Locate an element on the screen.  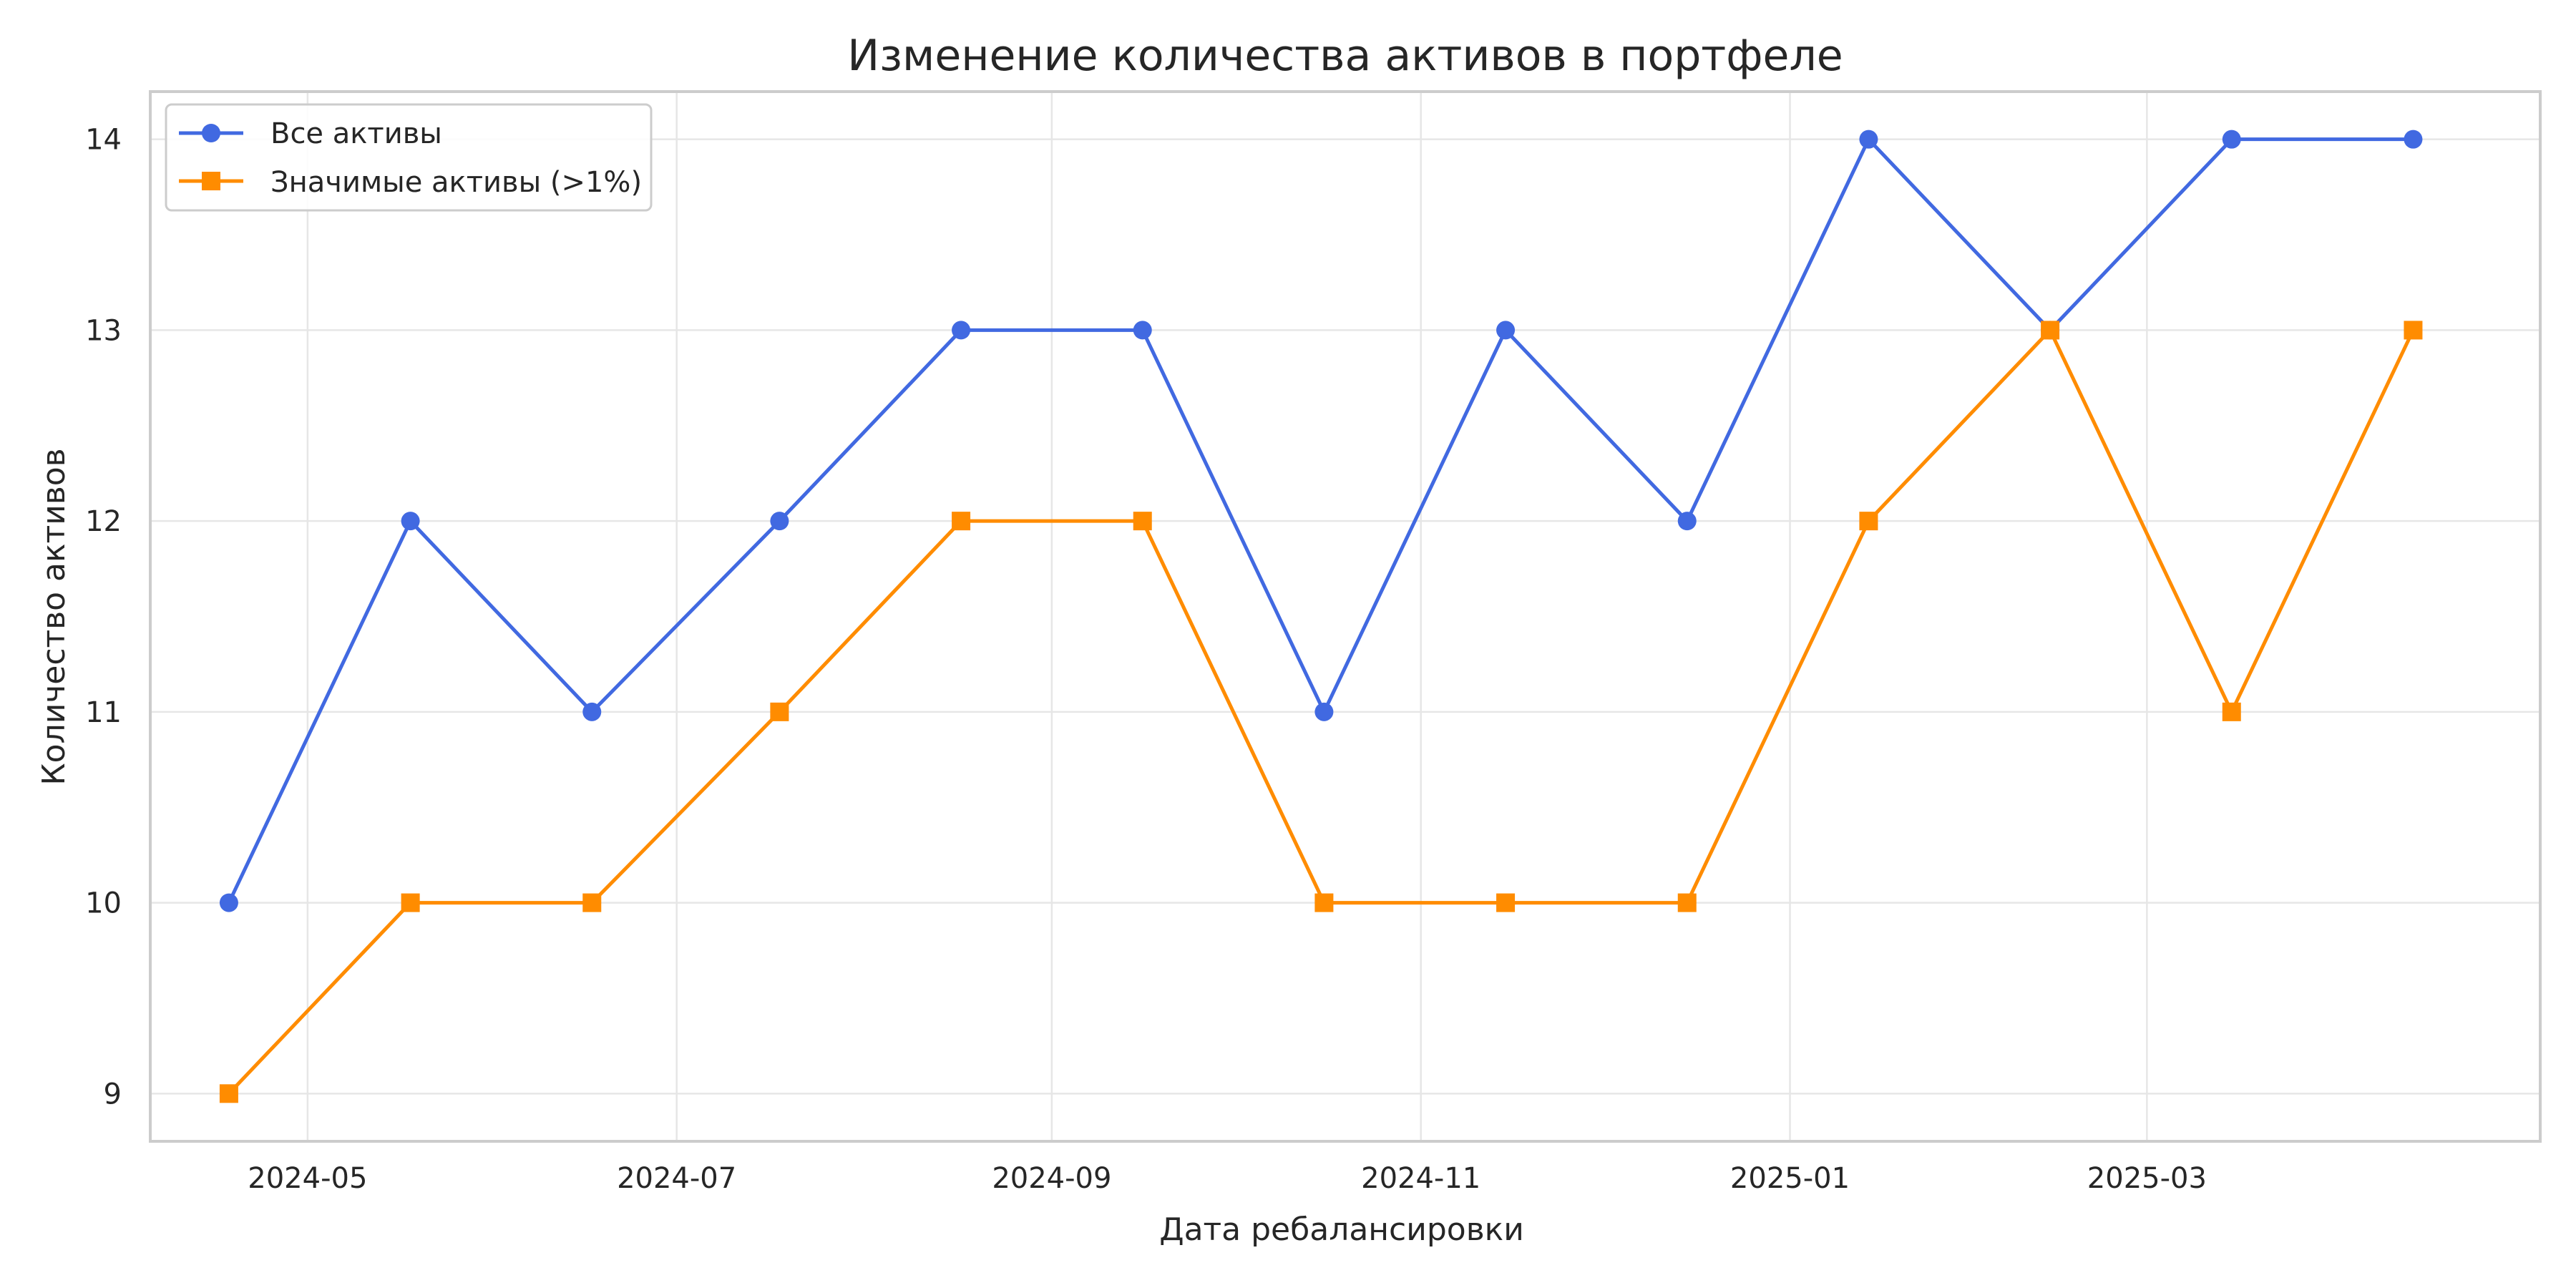
legend-box is located at coordinates (409, 157).